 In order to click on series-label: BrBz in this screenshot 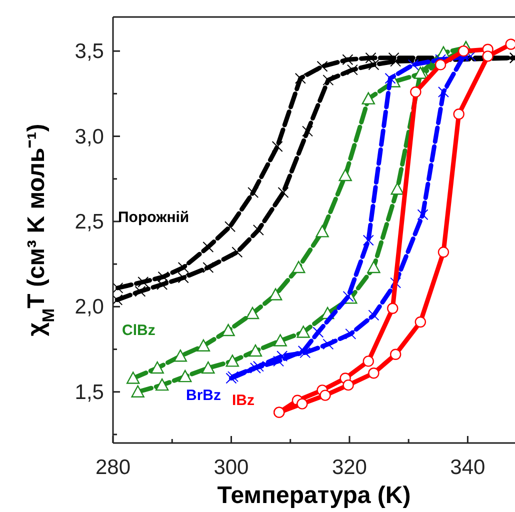, I will do `click(204, 395)`.